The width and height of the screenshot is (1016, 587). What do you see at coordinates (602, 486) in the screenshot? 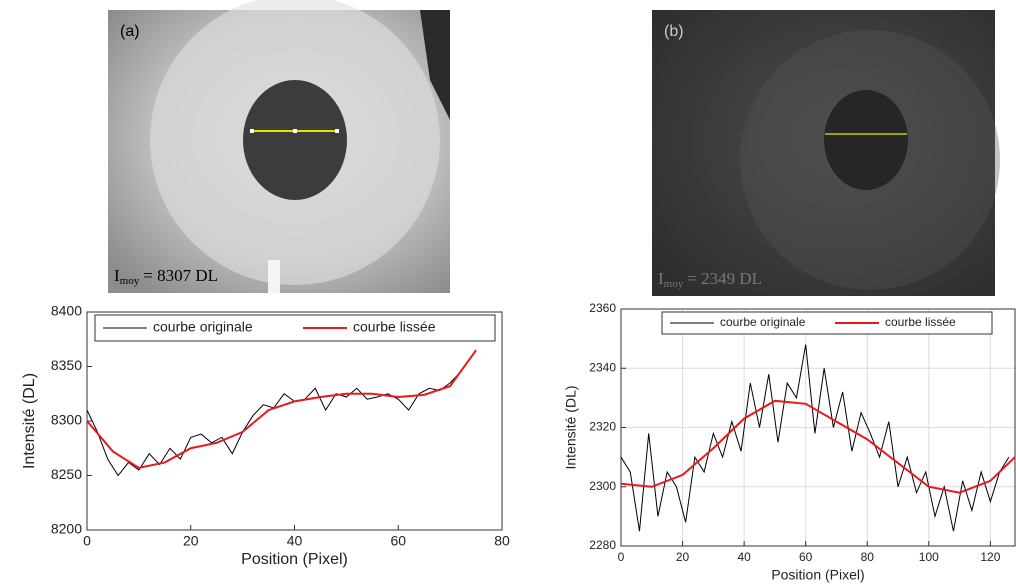
I see `y-tick-label: 2300` at bounding box center [602, 486].